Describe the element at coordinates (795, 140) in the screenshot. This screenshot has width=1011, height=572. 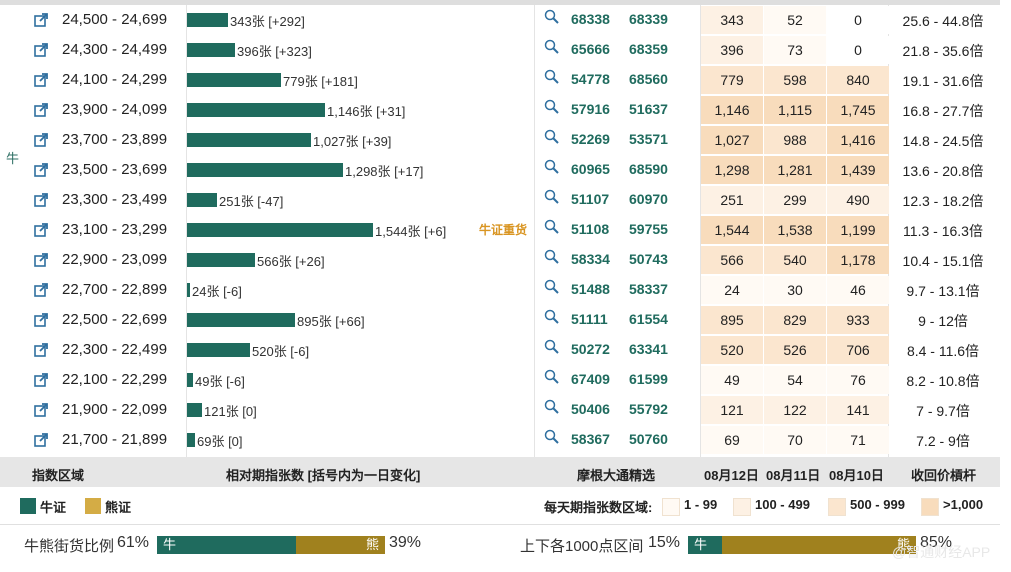
I see `day-count: 988` at that location.